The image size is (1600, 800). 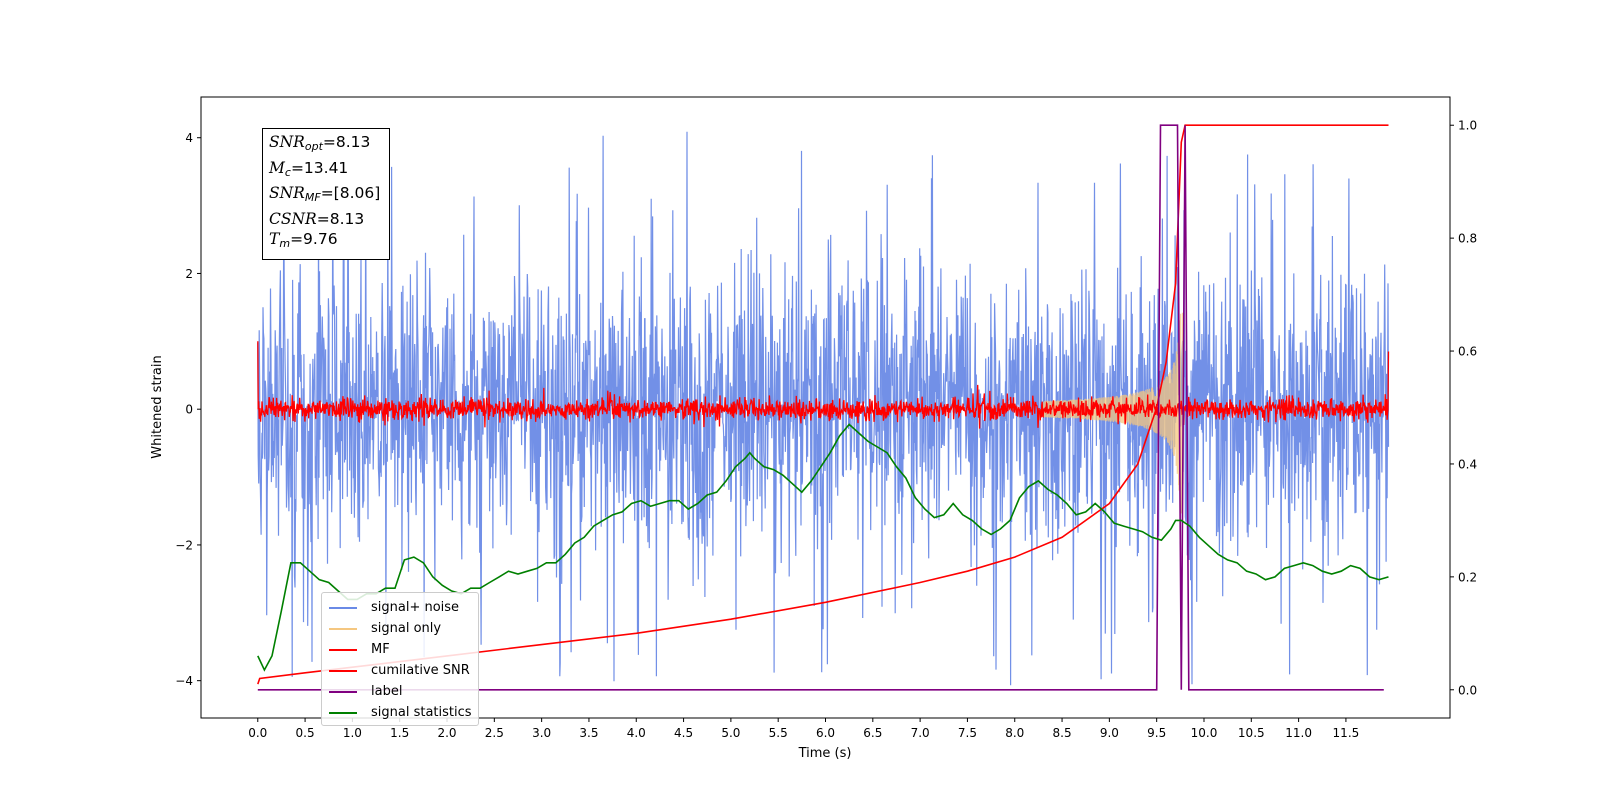 What do you see at coordinates (257, 733) in the screenshot?
I see `x-tick-label: 0.0` at bounding box center [257, 733].